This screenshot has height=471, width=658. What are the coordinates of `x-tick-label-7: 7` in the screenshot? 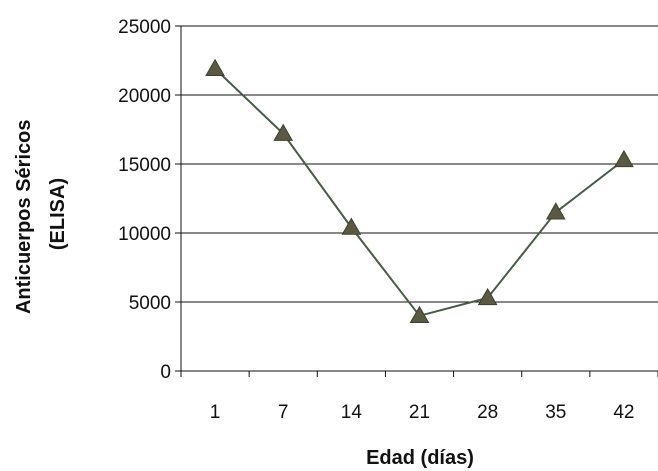 It's located at (283, 412).